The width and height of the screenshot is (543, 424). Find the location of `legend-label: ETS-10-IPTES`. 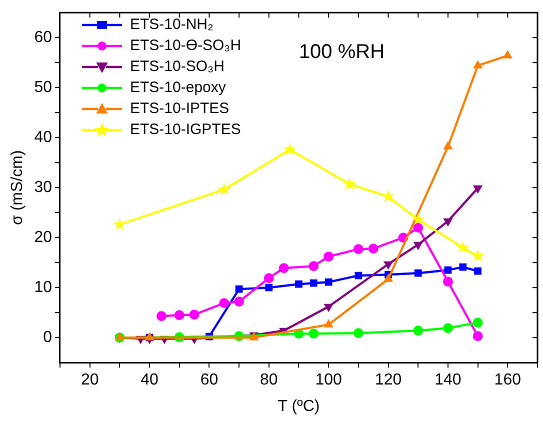

legend-label: ETS-10-IPTES is located at coordinates (180, 108).